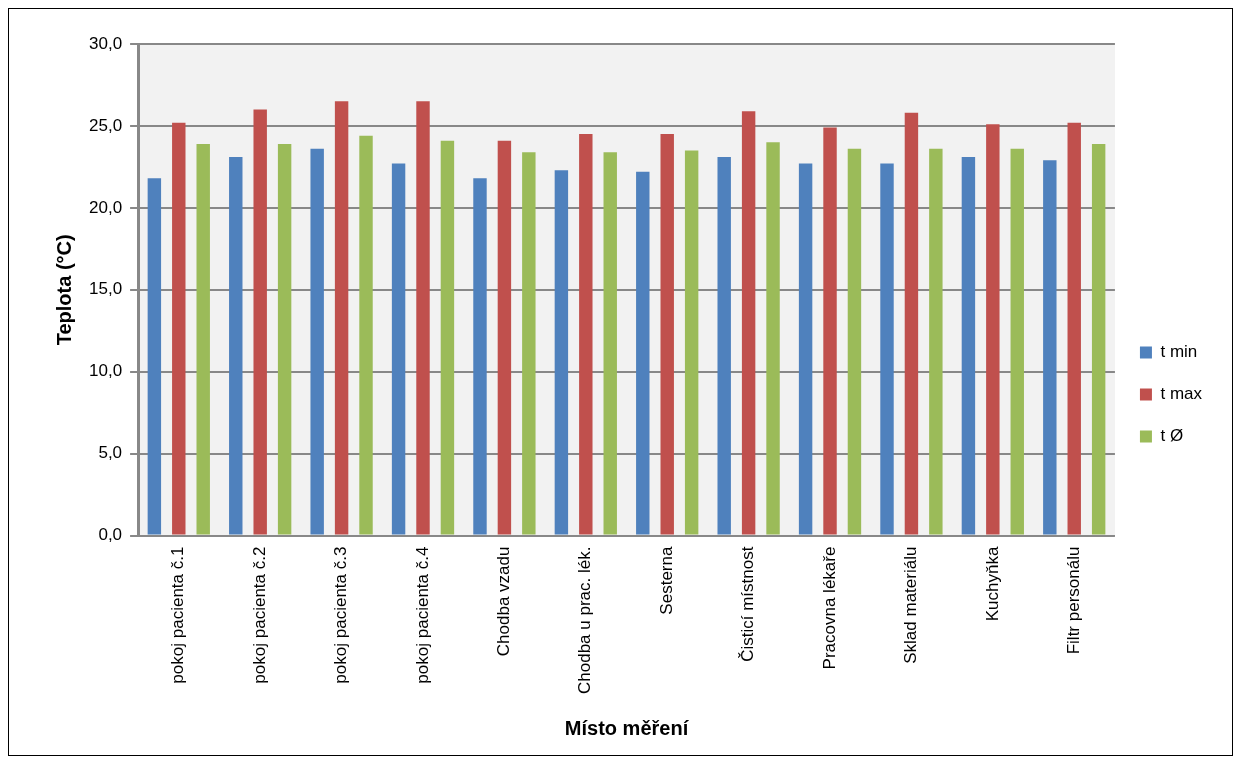 This screenshot has height=764, width=1243. What do you see at coordinates (422, 615) in the screenshot?
I see `x-tick-label: pokoj pacienta č.4` at bounding box center [422, 615].